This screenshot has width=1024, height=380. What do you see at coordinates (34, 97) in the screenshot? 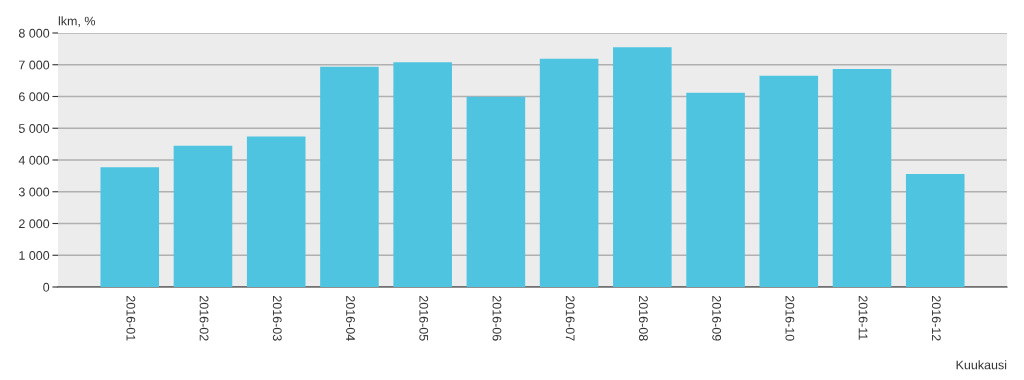
I see `y-tick-label: 6 000` at bounding box center [34, 97].